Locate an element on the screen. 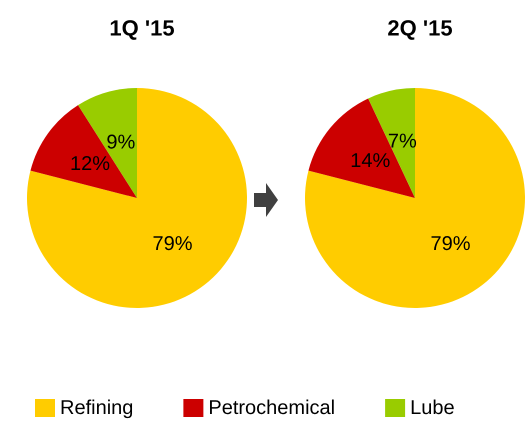 The image size is (526, 425). data-label: 12% is located at coordinates (90, 163).